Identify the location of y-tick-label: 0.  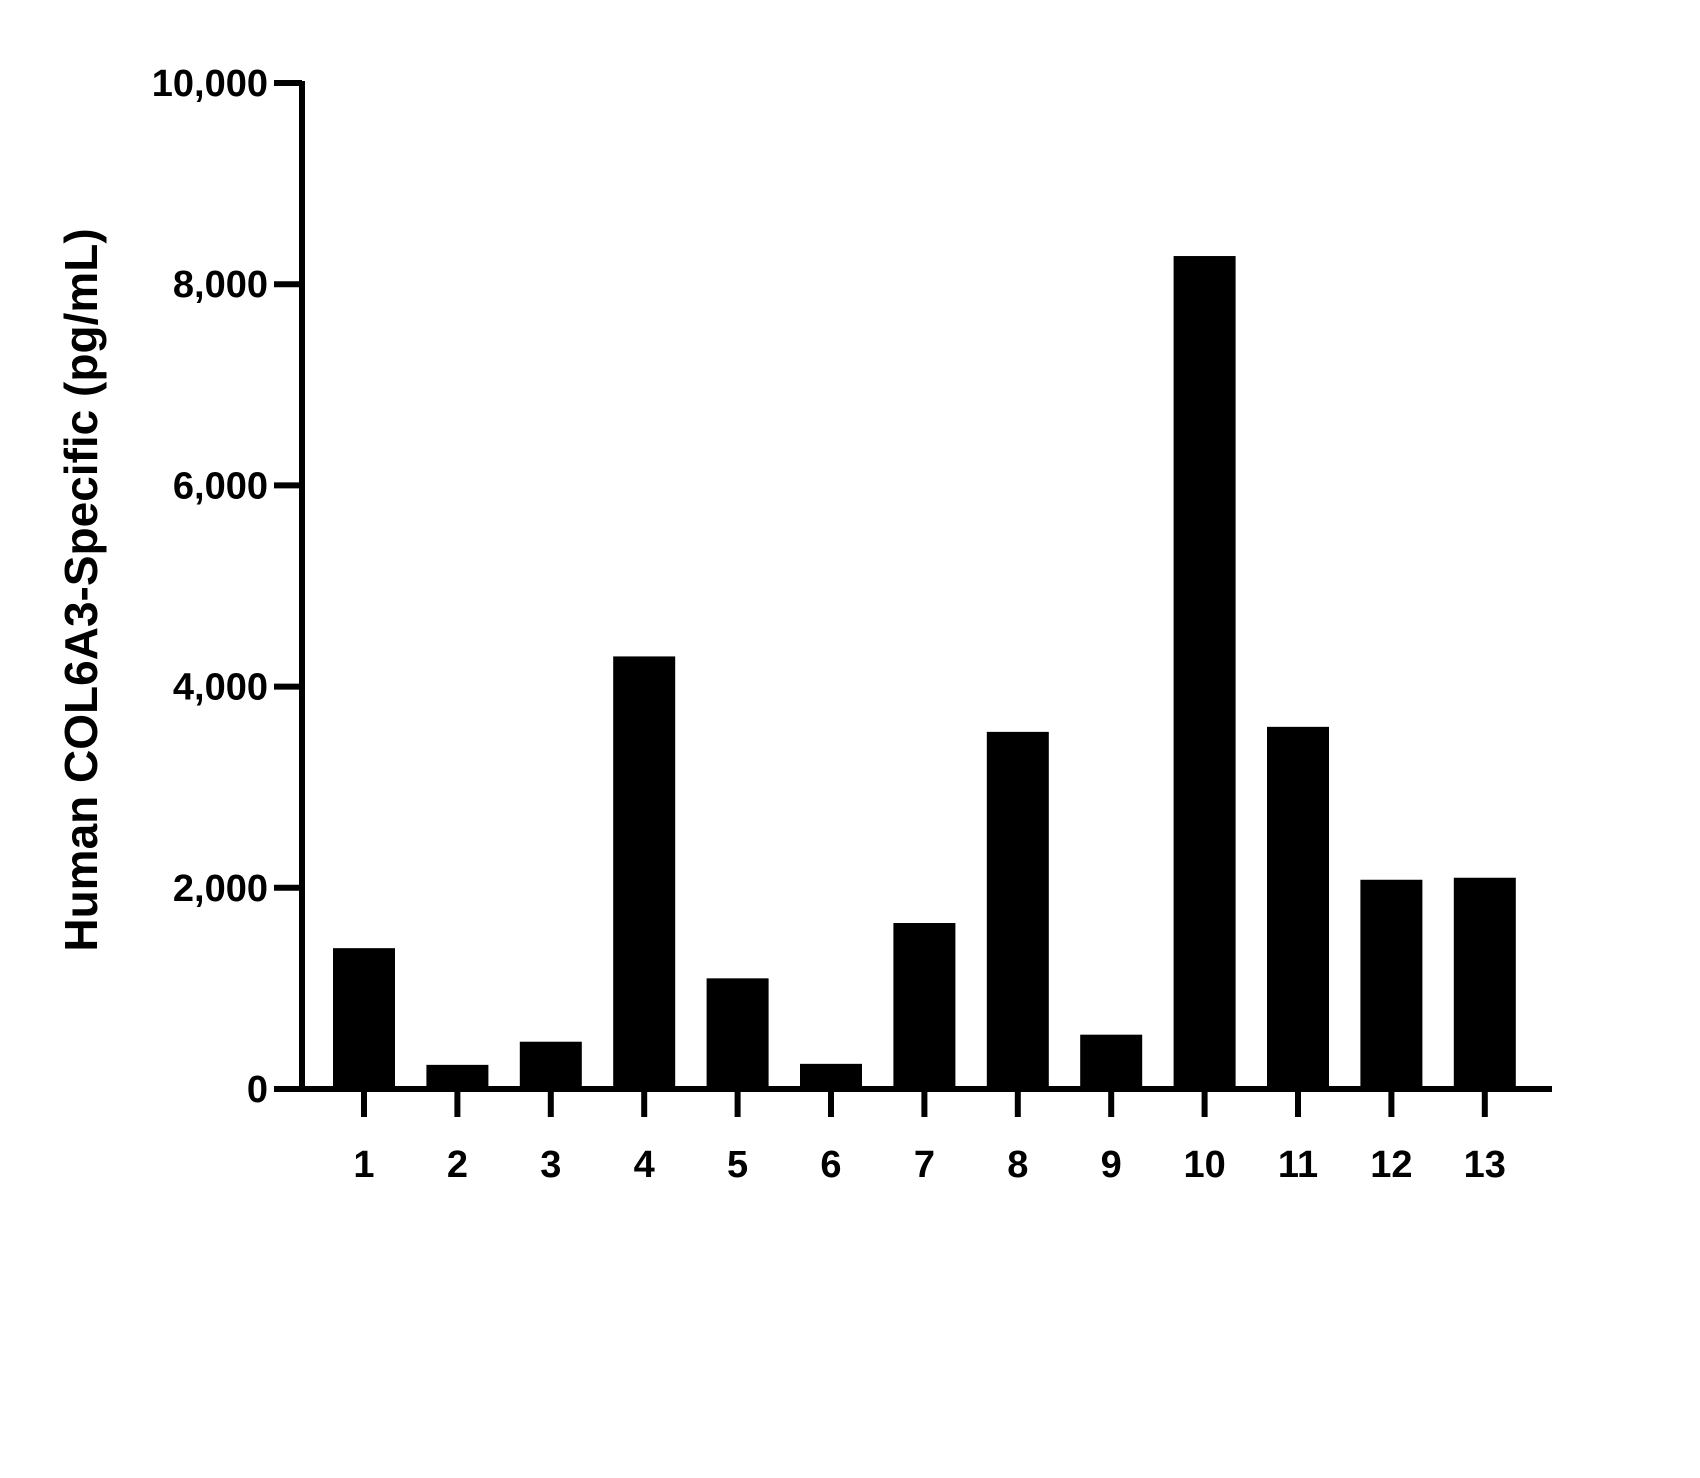
(257, 1090).